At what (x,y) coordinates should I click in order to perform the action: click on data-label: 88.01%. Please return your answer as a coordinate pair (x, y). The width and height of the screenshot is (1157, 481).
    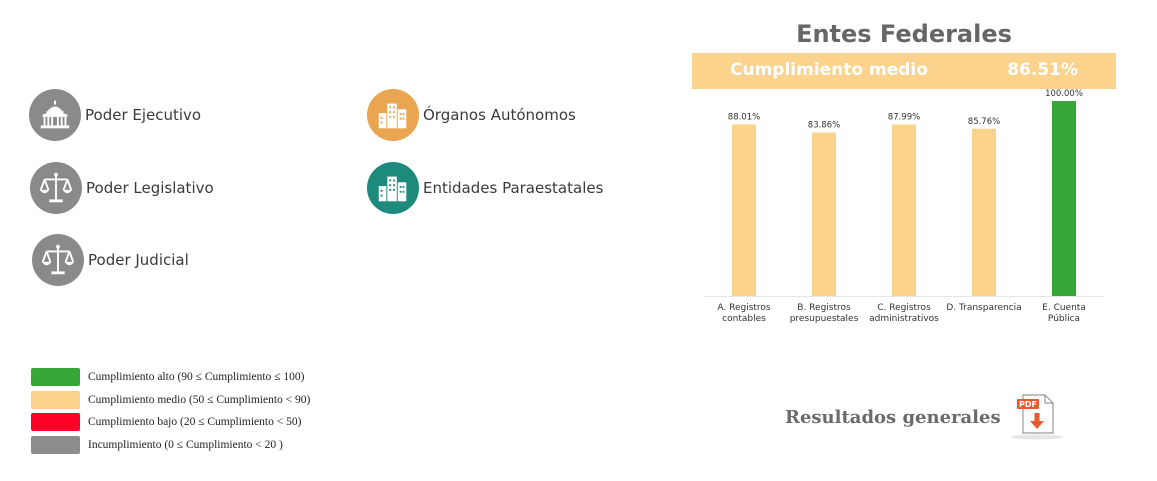
    Looking at the image, I should click on (744, 117).